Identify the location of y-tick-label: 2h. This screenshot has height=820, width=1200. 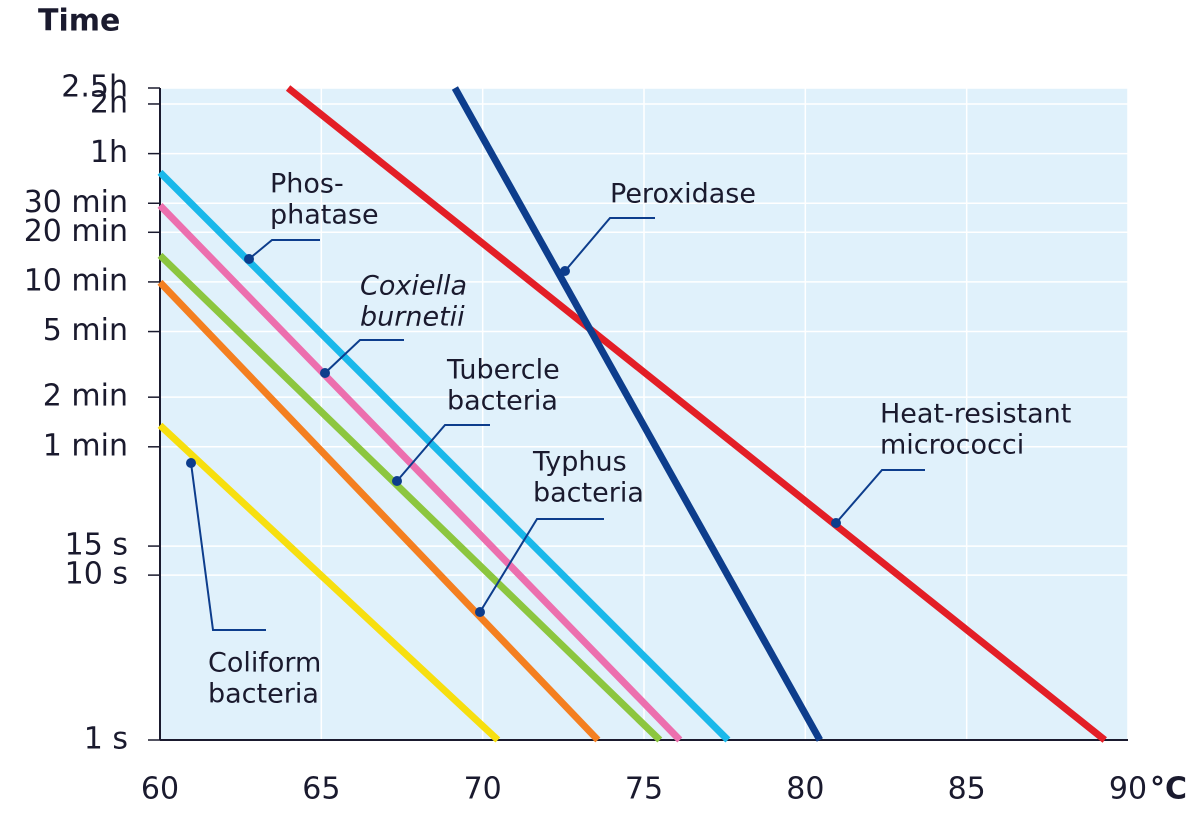
(109, 102).